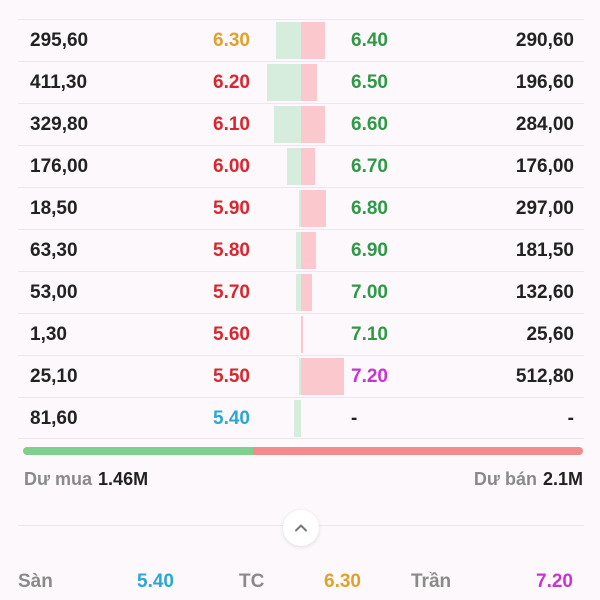 This screenshot has width=600, height=600. I want to click on ceiling-value: 7.20, so click(554, 581).